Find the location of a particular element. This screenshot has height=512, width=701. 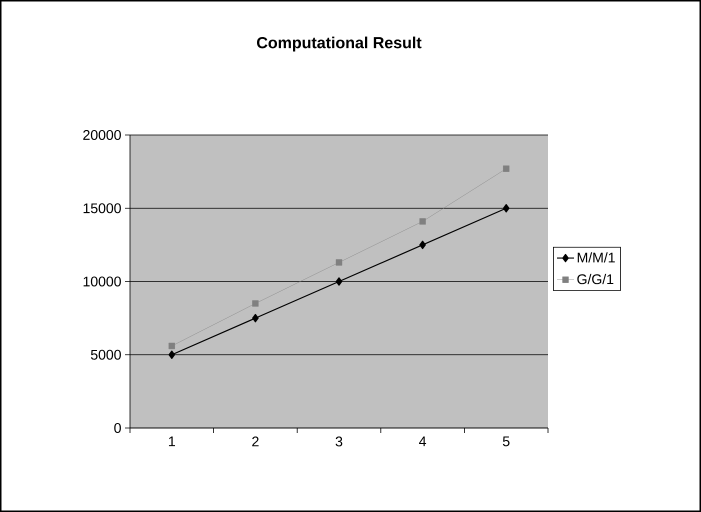

legend-label: M/M/1 is located at coordinates (596, 257).